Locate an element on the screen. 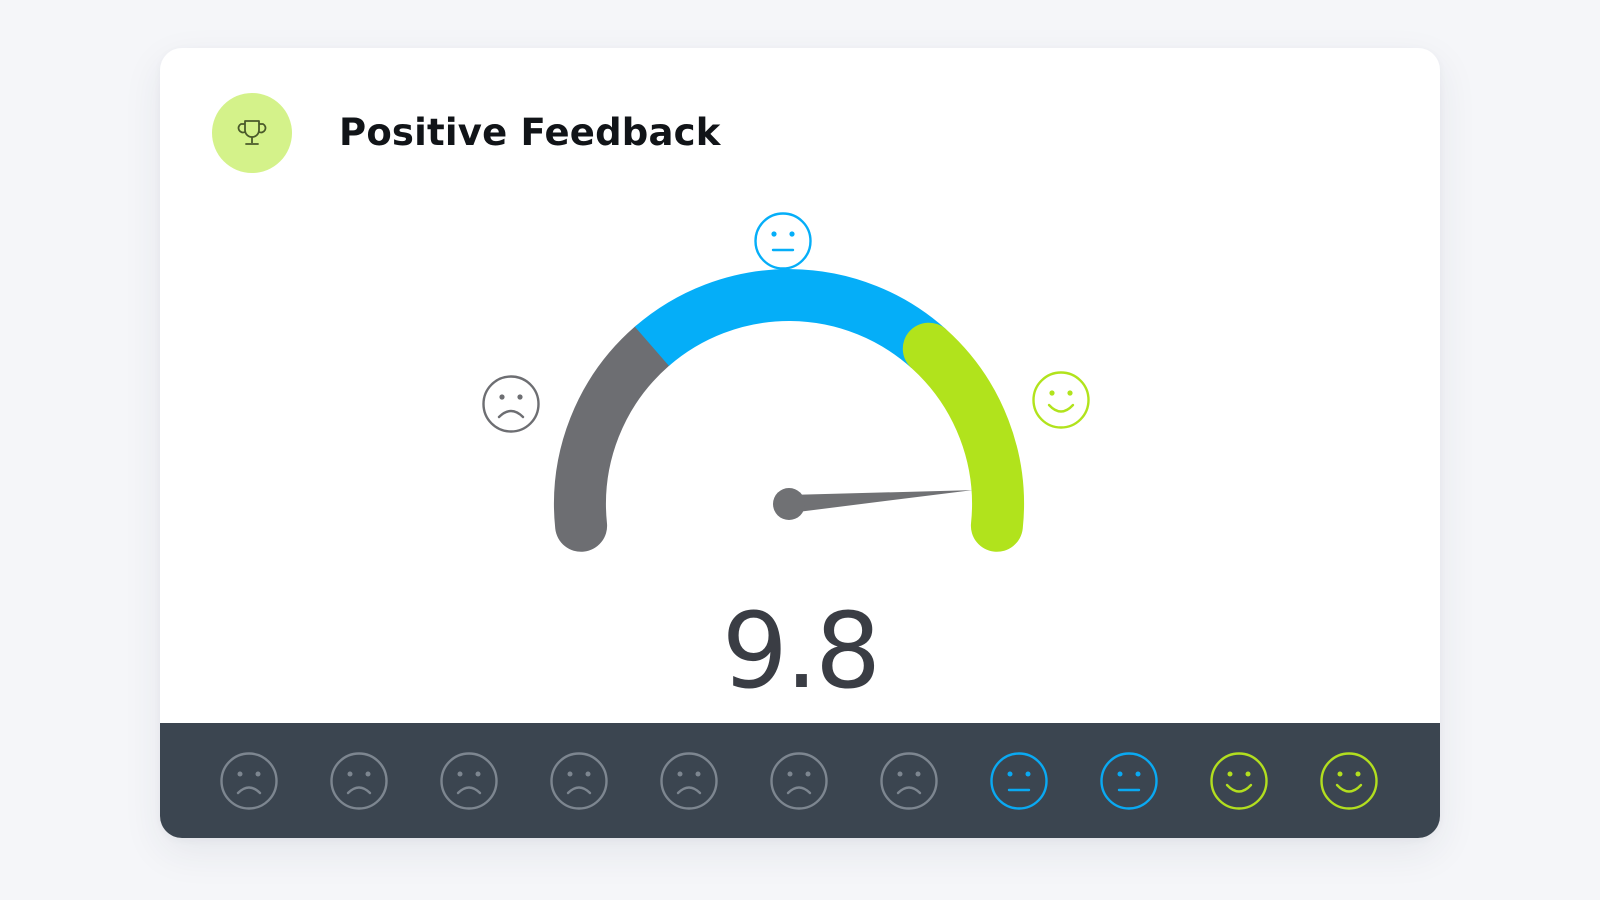 The width and height of the screenshot is (1600, 900). gauge-segment-negative is located at coordinates (615, 436).